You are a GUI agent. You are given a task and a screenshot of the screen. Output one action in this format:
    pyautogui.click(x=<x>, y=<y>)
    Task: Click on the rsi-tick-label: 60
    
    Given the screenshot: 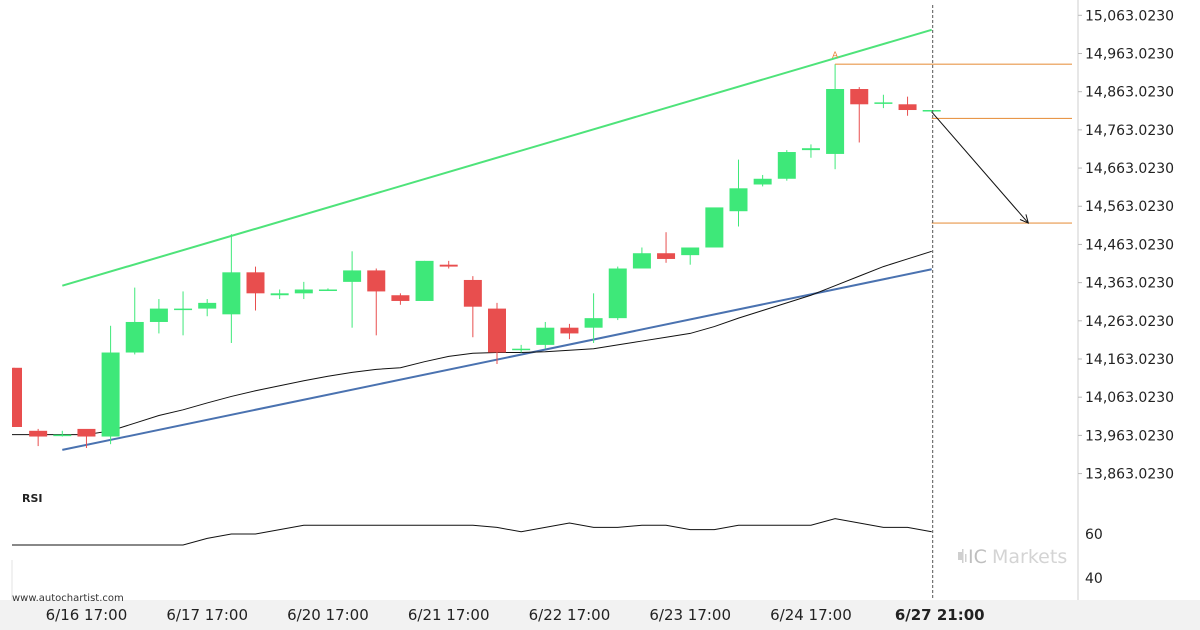 What is the action you would take?
    pyautogui.click(x=1094, y=535)
    